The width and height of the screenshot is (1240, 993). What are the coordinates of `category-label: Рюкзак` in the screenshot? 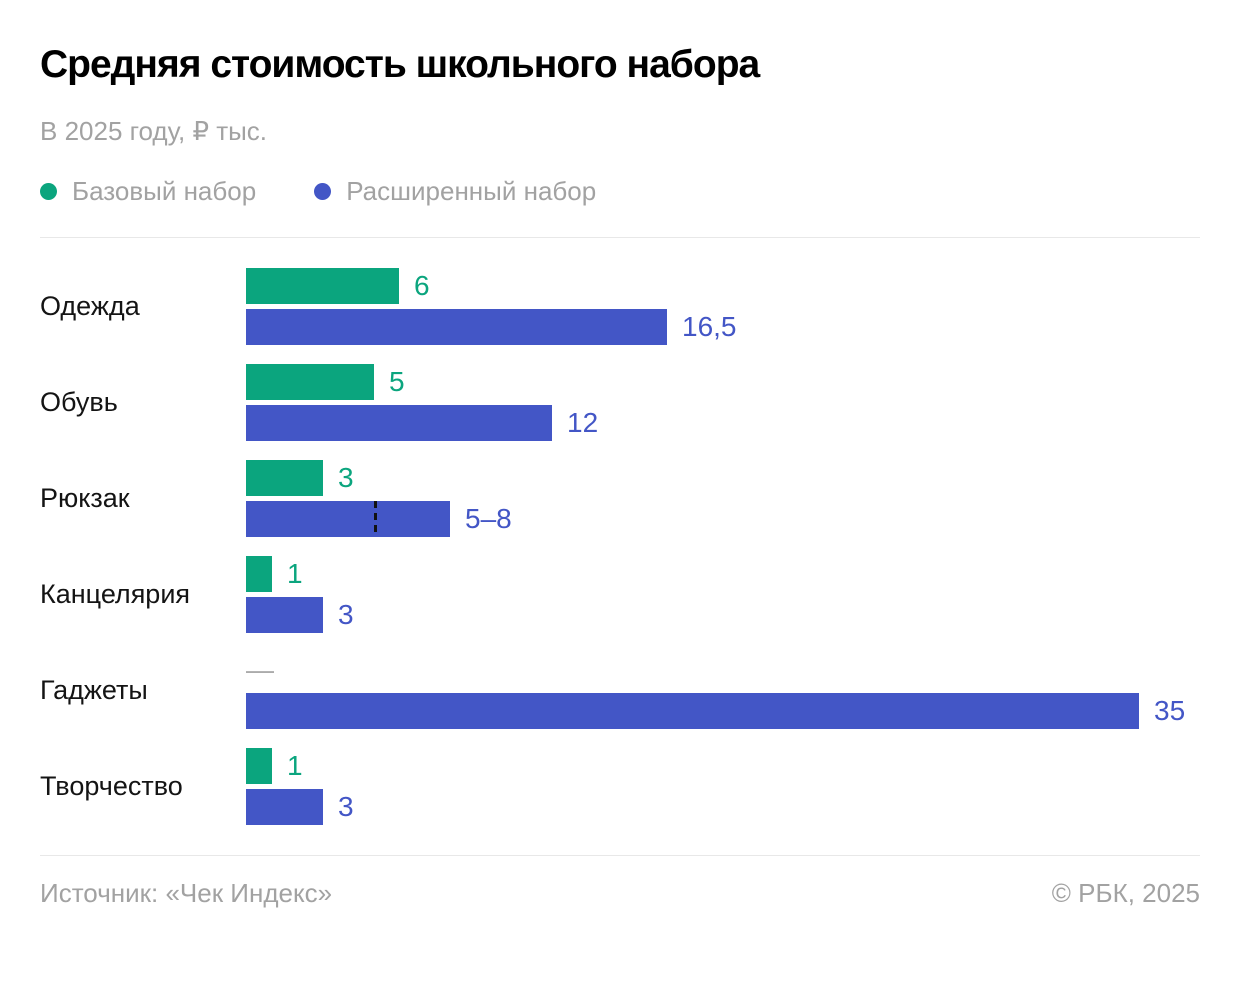 It's located at (85, 498).